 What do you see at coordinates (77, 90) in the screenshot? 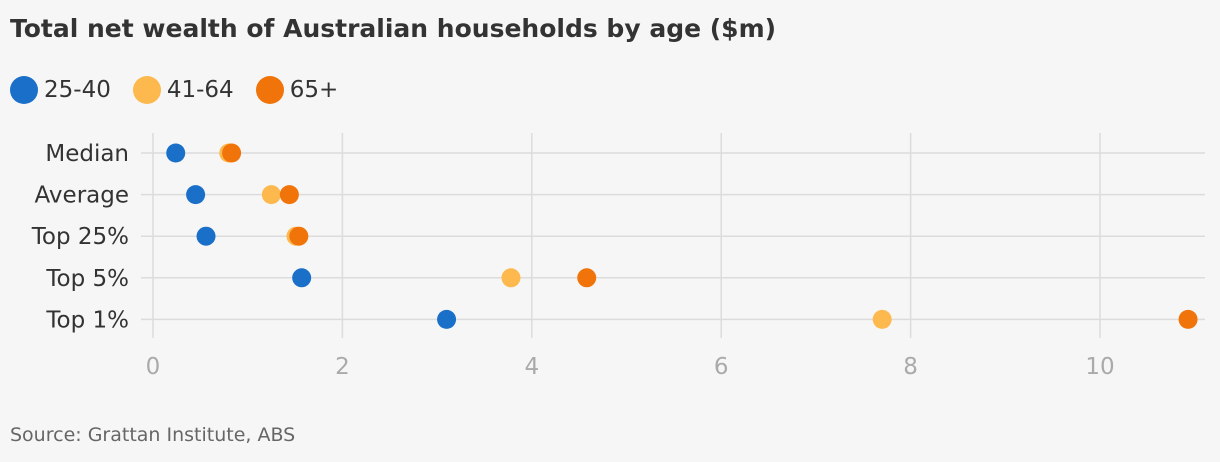
I see `legend-label-25-40: 25-40` at bounding box center [77, 90].